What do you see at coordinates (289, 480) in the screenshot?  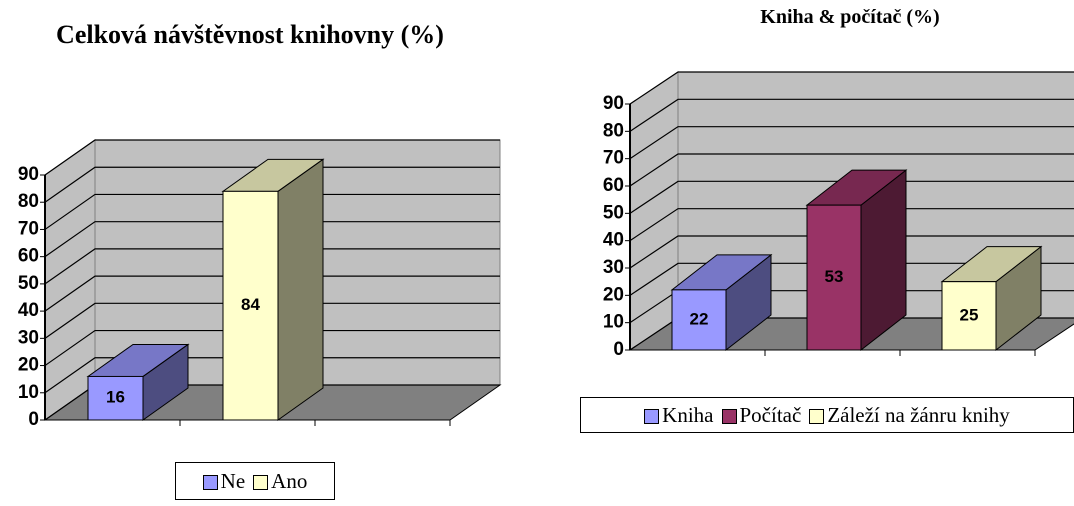 I see `legend-label: Ano` at bounding box center [289, 480].